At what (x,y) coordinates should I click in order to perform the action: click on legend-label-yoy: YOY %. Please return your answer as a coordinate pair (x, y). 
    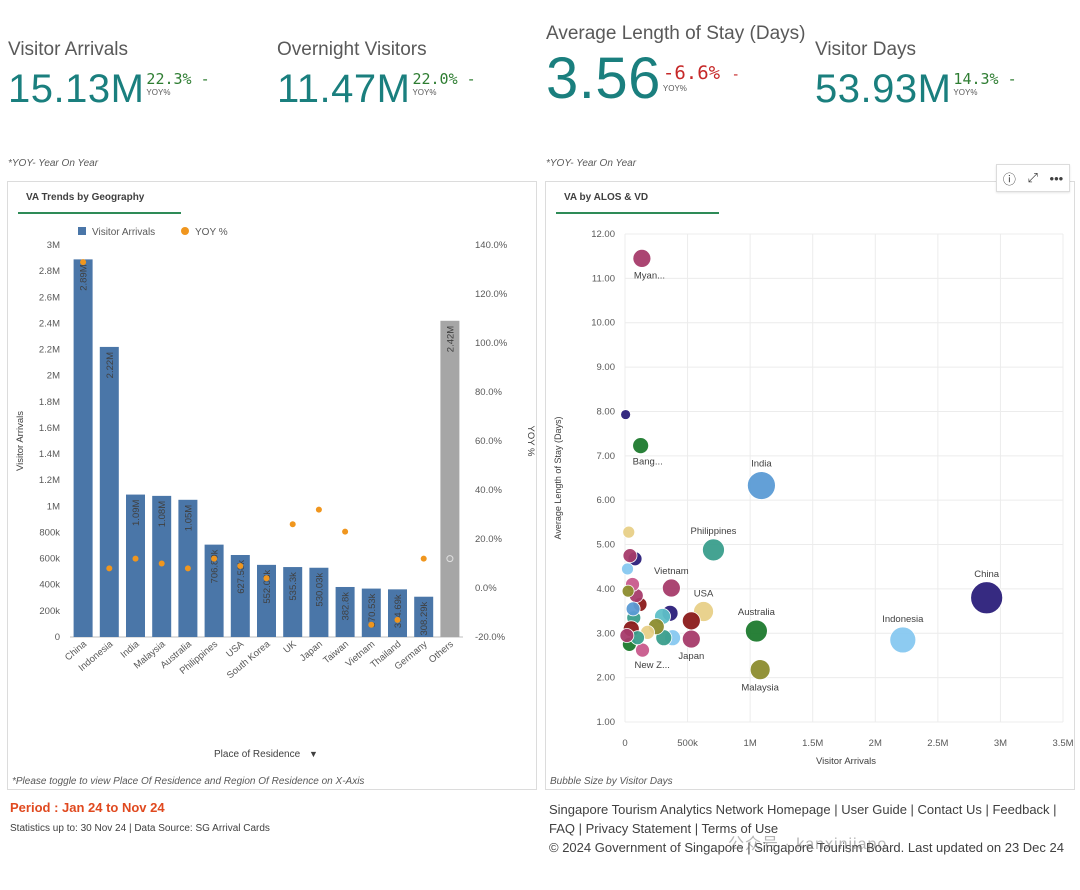
    Looking at the image, I should click on (211, 232).